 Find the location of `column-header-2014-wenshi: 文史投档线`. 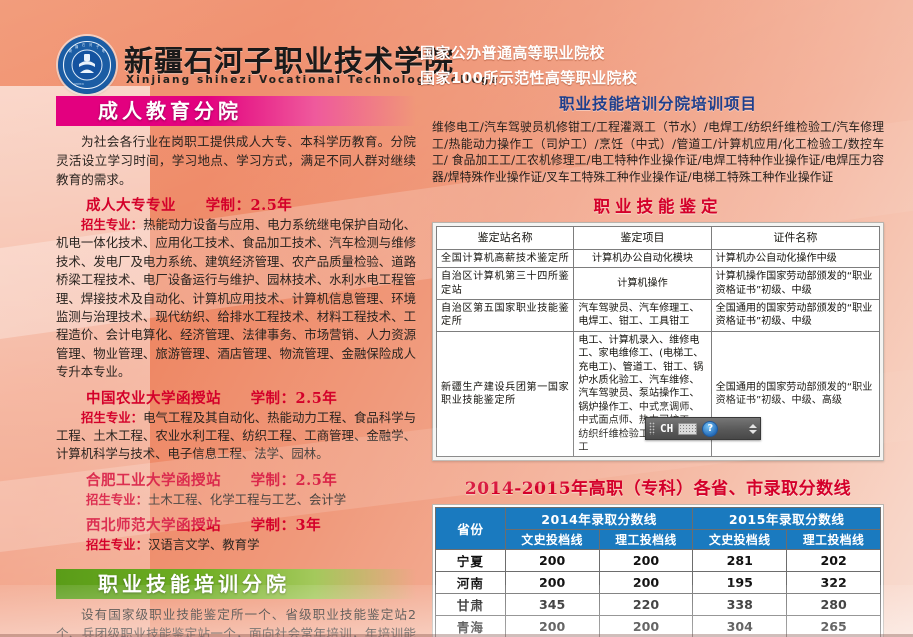

column-header-2014-wenshi: 文史投档线 is located at coordinates (552, 540).